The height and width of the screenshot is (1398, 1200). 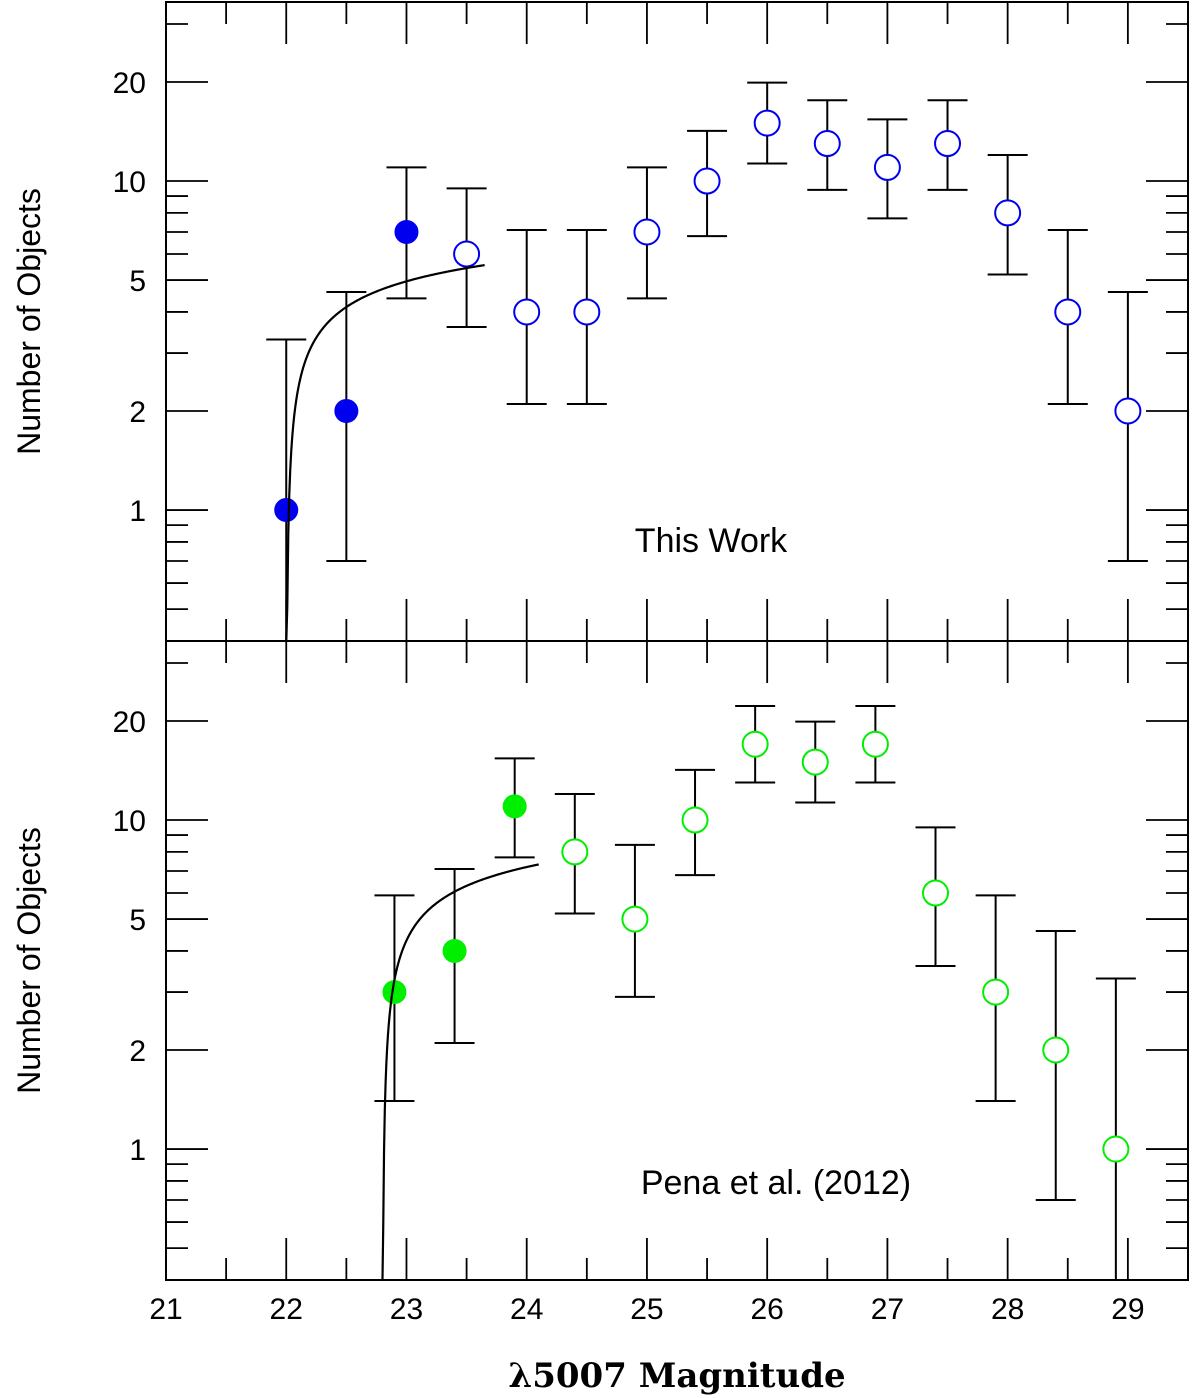 What do you see at coordinates (776, 1183) in the screenshot?
I see `panel-annotation: Pena et al. (2012)` at bounding box center [776, 1183].